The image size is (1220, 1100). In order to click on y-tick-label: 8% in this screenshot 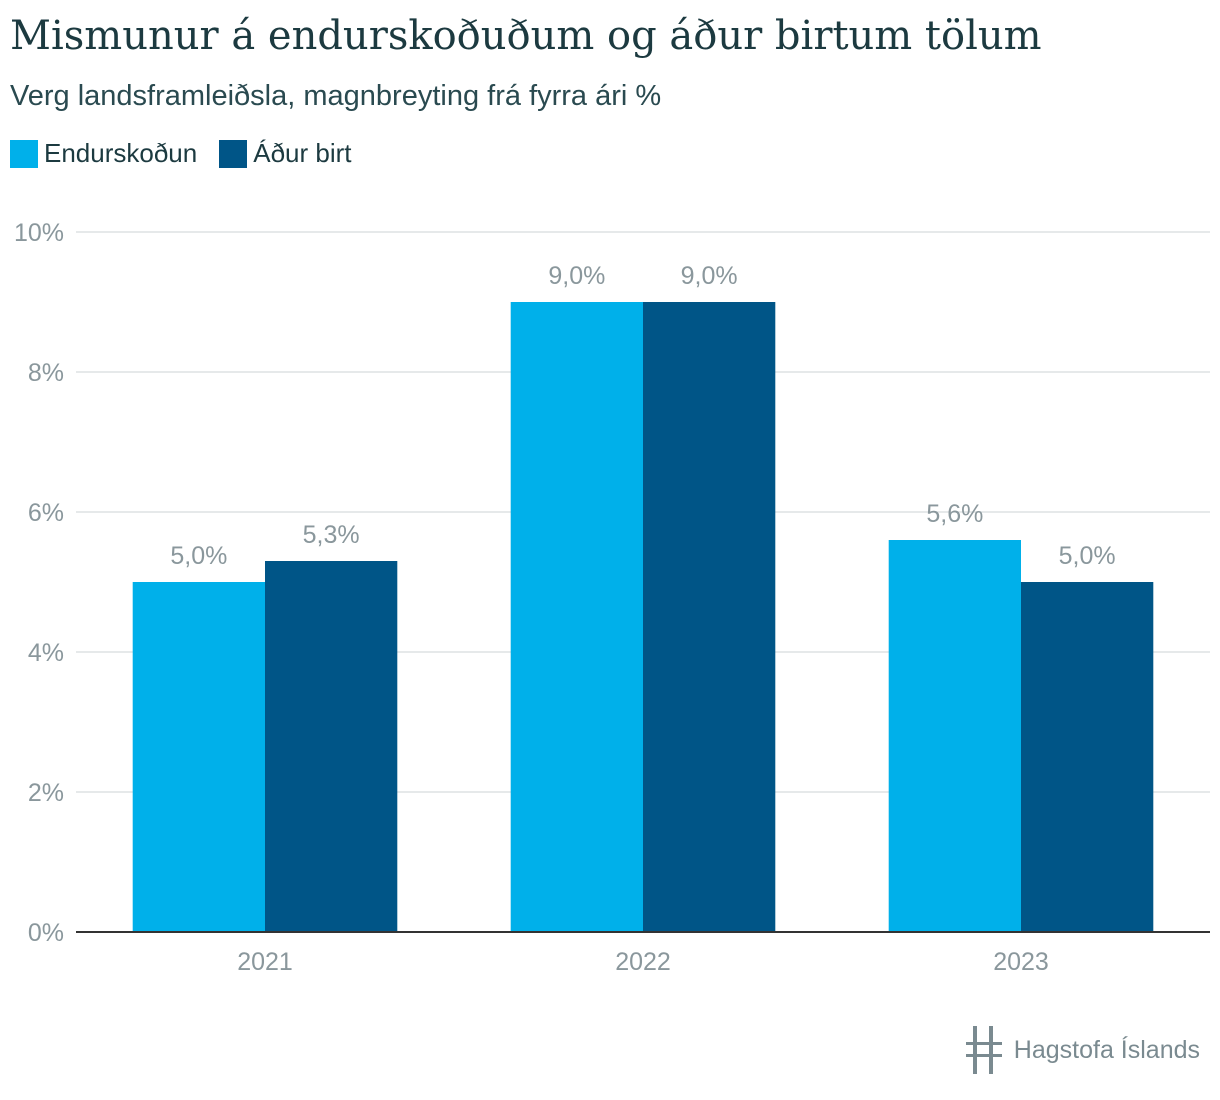, I will do `click(46, 373)`.